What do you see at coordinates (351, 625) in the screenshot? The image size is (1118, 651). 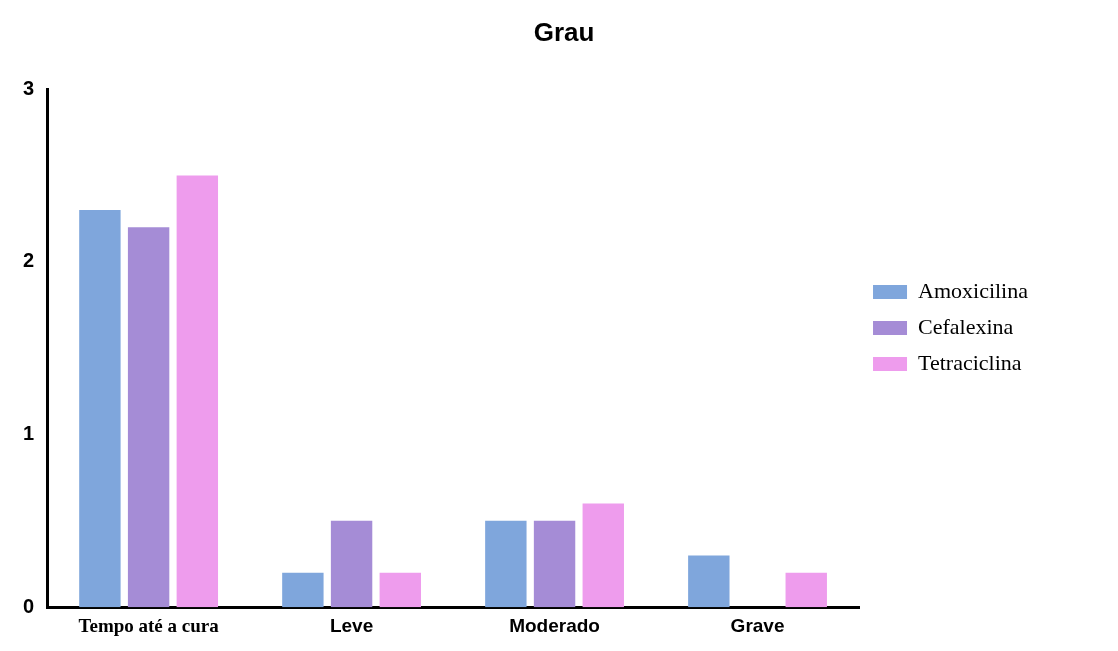 I see `x-tick-label: Leve` at bounding box center [351, 625].